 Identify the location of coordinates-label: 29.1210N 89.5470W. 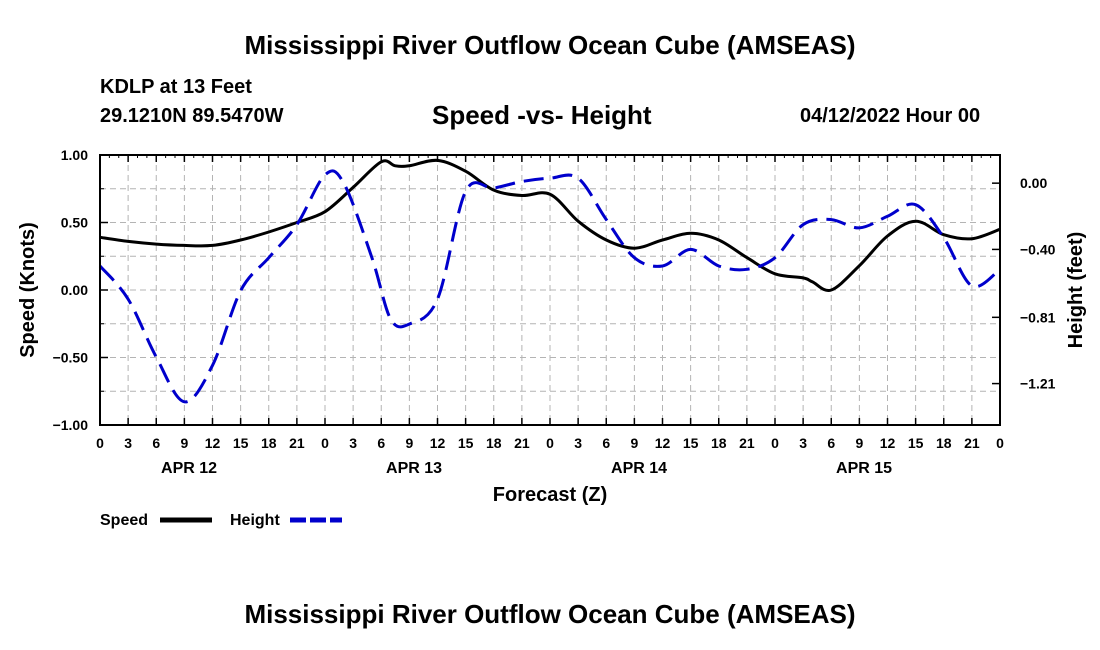
(192, 116).